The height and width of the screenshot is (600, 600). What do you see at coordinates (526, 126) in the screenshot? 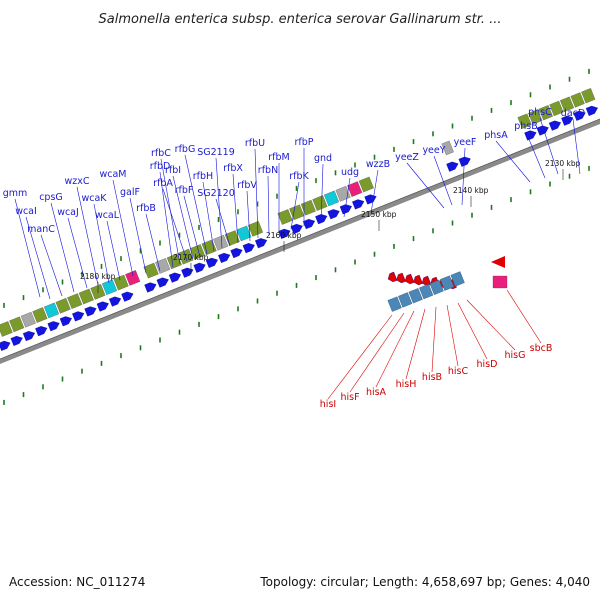
I see `forward-gene-label: phsB` at bounding box center [526, 126].